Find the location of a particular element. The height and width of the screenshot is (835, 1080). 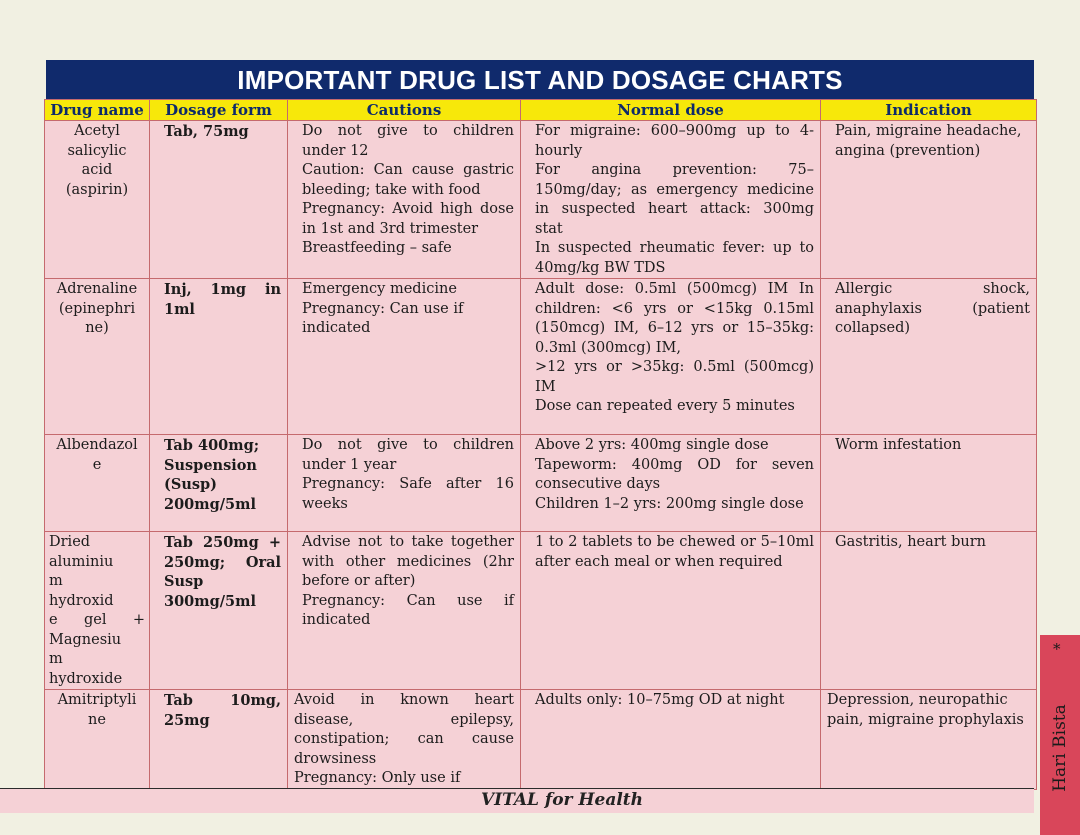

drug-name-line: acid is located at coordinates (97, 170).